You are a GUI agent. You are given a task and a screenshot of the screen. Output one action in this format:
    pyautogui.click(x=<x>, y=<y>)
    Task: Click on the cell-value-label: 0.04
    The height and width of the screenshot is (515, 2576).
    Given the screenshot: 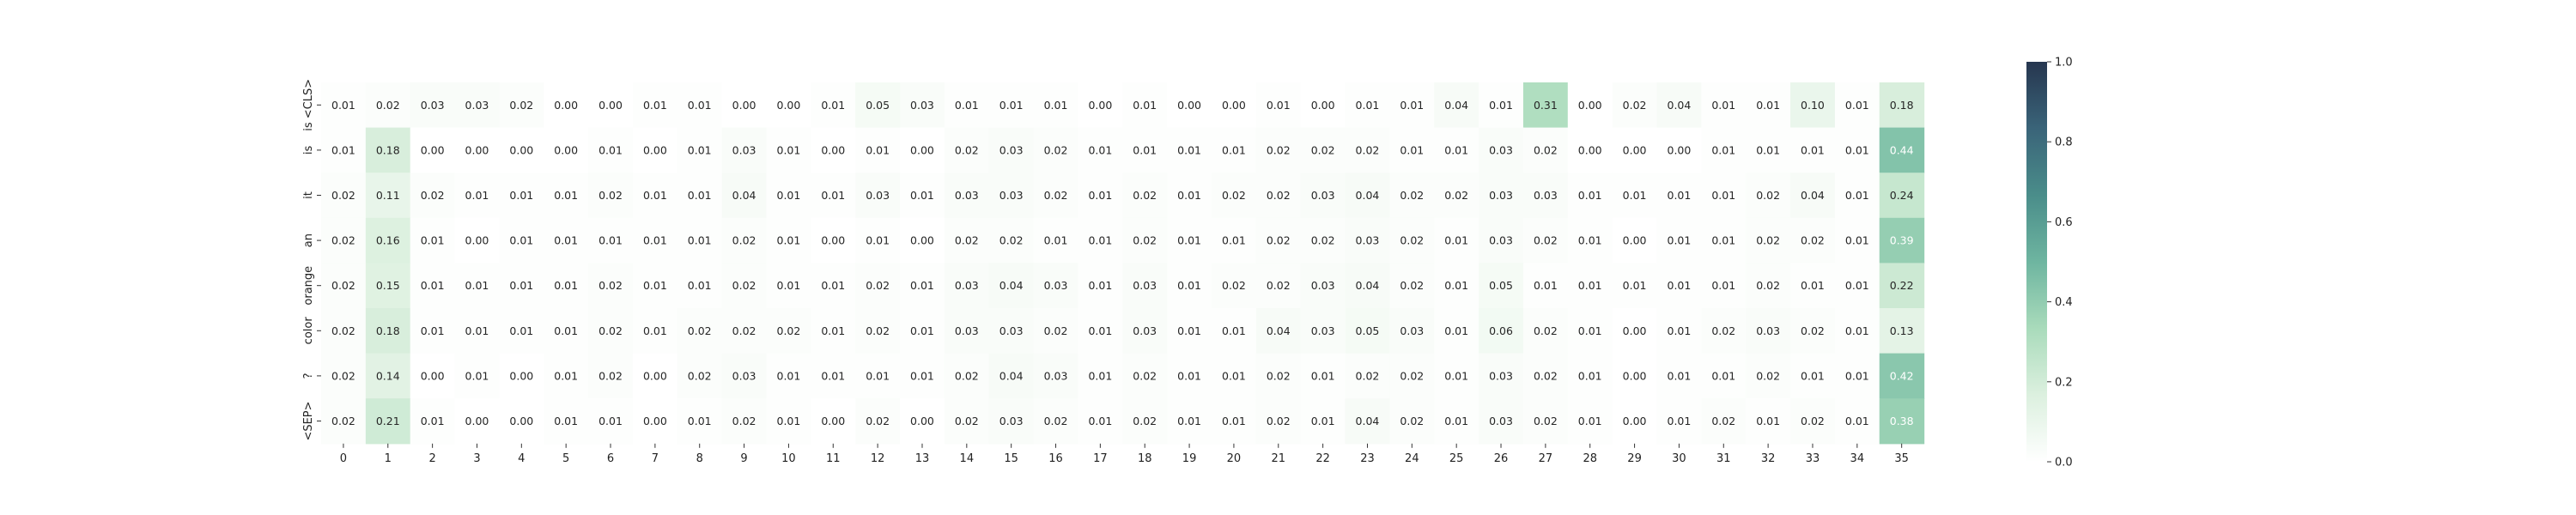 What is the action you would take?
    pyautogui.click(x=1279, y=330)
    